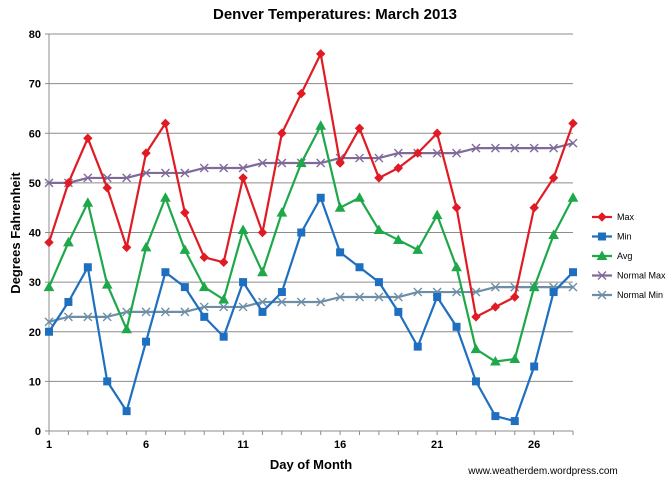 This screenshot has width=669, height=482. Describe the element at coordinates (35, 382) in the screenshot. I see `y-tick-label: 10` at that location.